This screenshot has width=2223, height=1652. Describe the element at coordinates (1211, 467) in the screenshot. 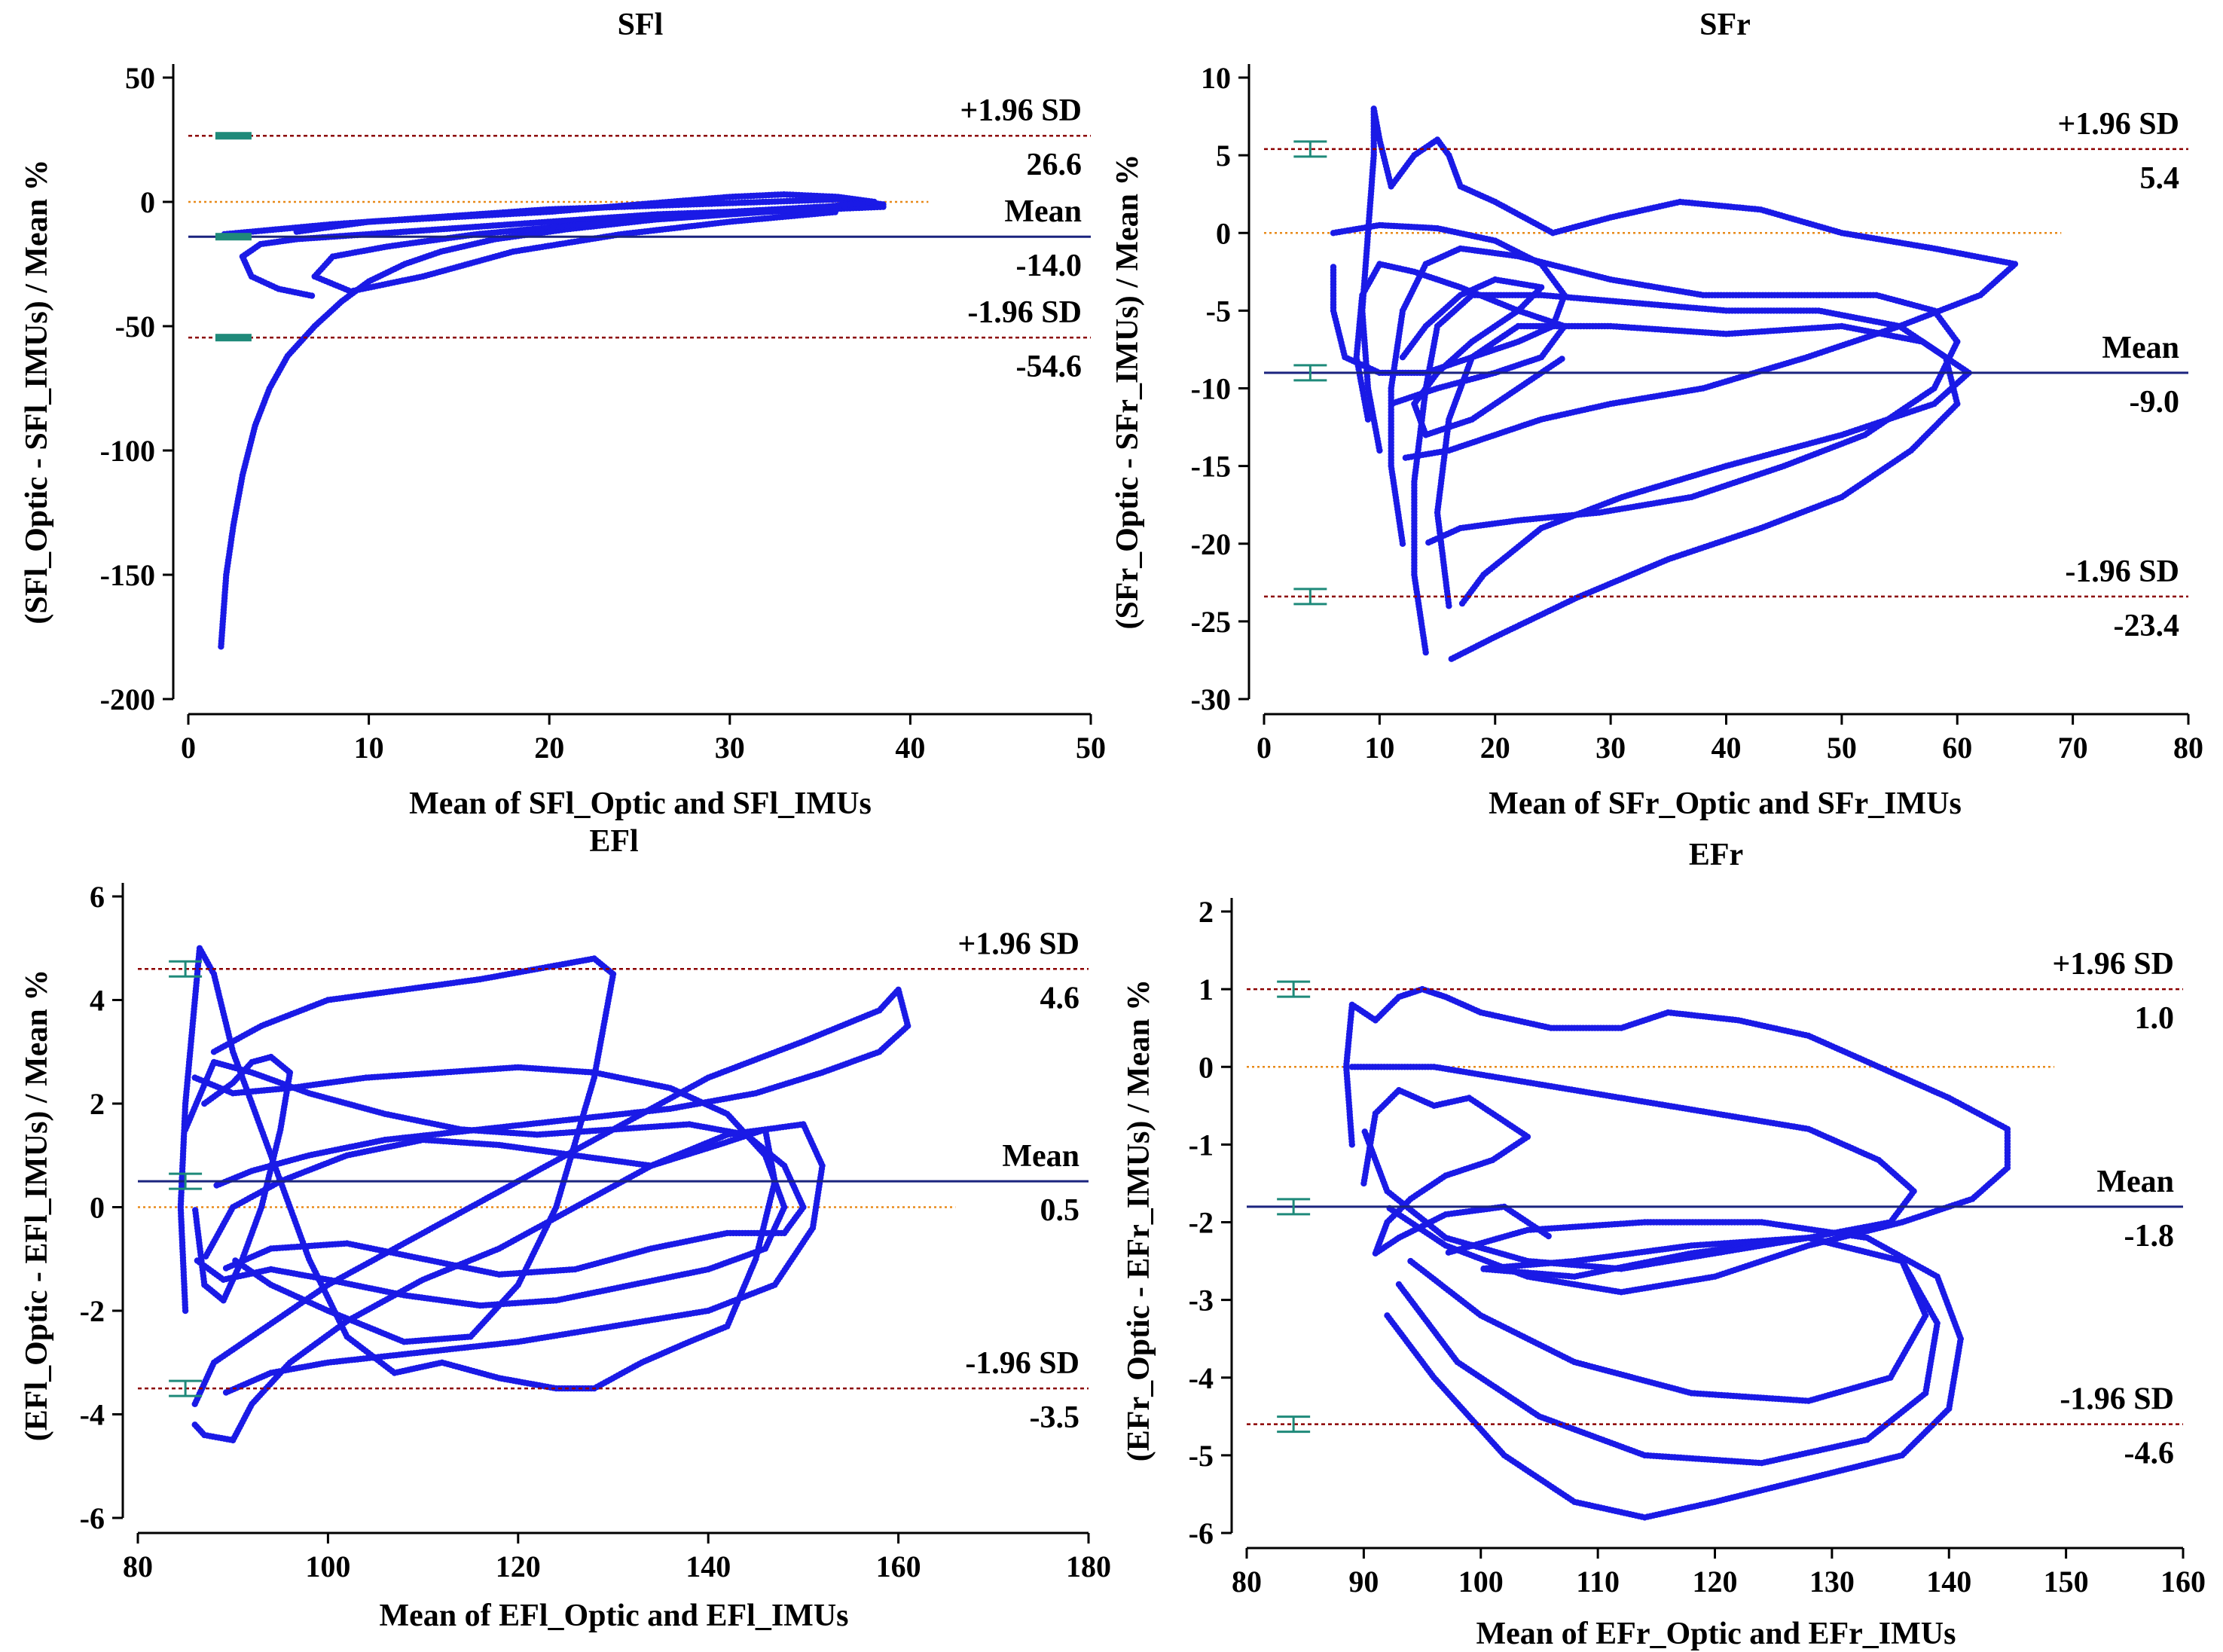

I see `sfr-y-tick-label: -15` at that location.